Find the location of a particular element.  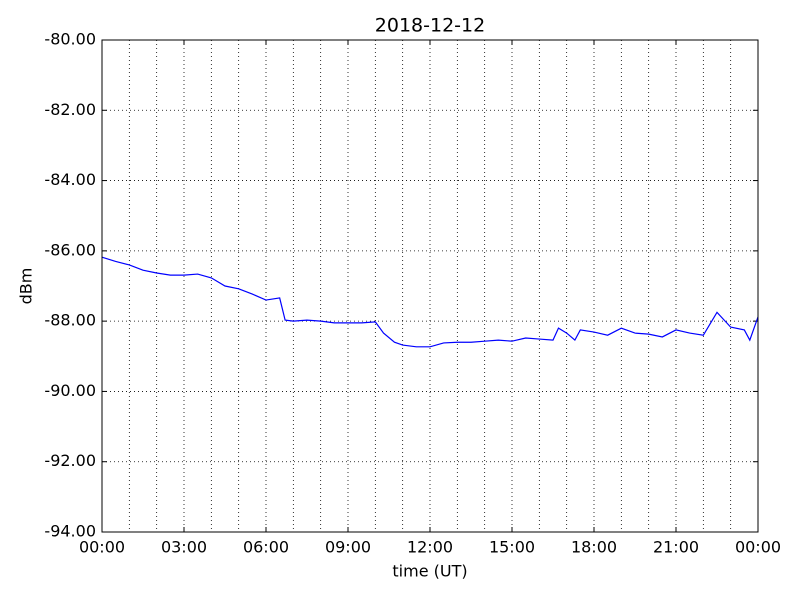

data-line is located at coordinates (430, 302).